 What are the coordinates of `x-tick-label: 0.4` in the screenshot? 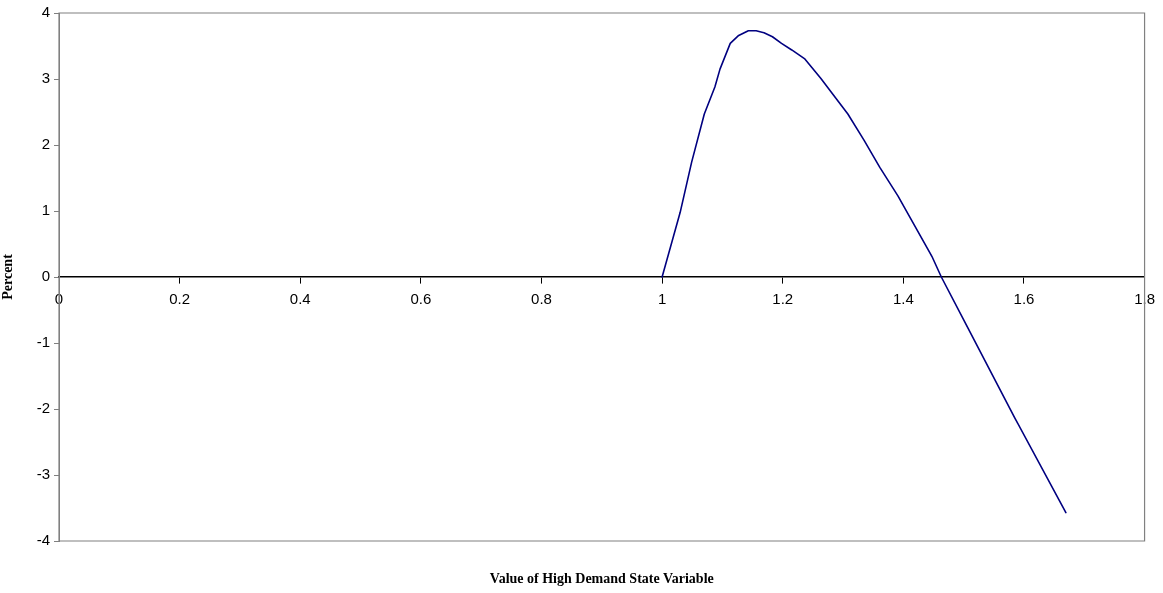 It's located at (300, 299).